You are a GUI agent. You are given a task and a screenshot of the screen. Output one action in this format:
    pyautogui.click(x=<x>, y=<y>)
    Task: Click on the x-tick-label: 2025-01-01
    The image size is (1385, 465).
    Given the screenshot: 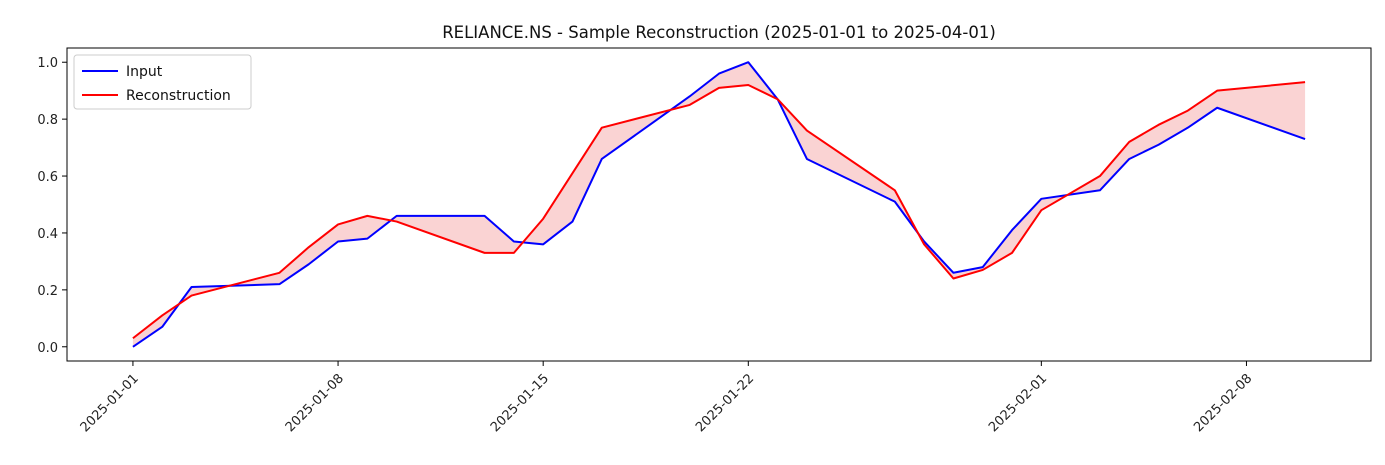 What is the action you would take?
    pyautogui.click(x=110, y=403)
    